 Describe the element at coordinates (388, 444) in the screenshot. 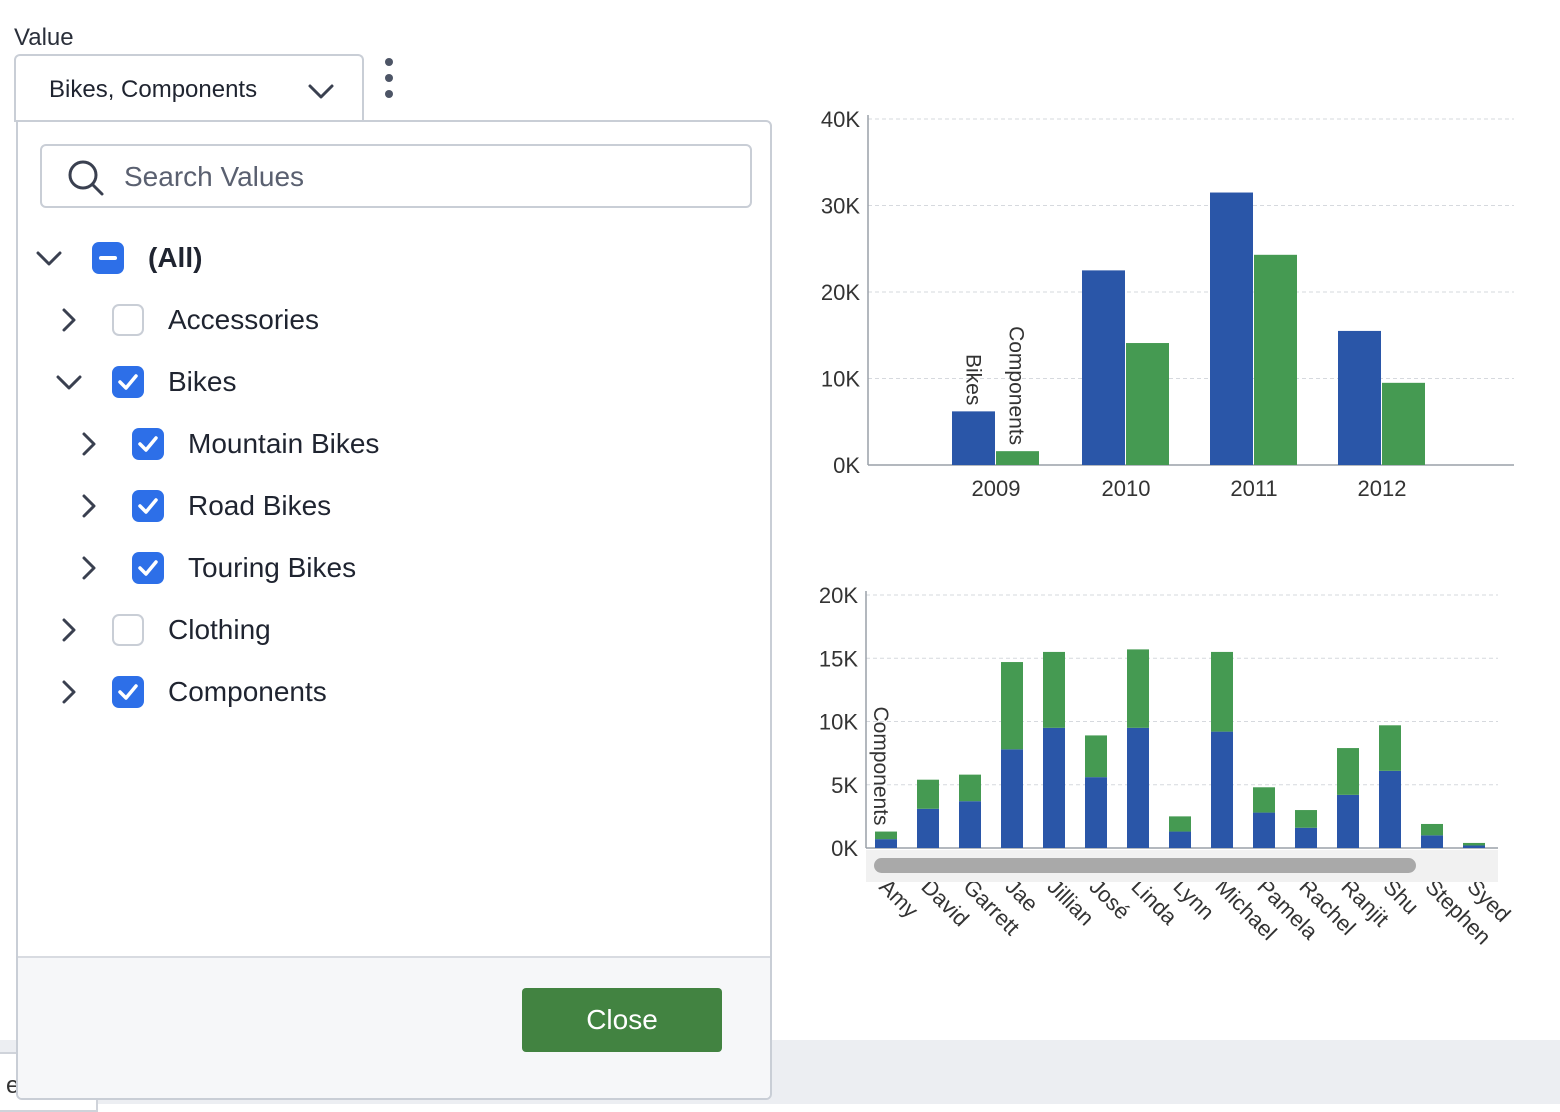

I see `tree-item: Mountain Bikes` at that location.